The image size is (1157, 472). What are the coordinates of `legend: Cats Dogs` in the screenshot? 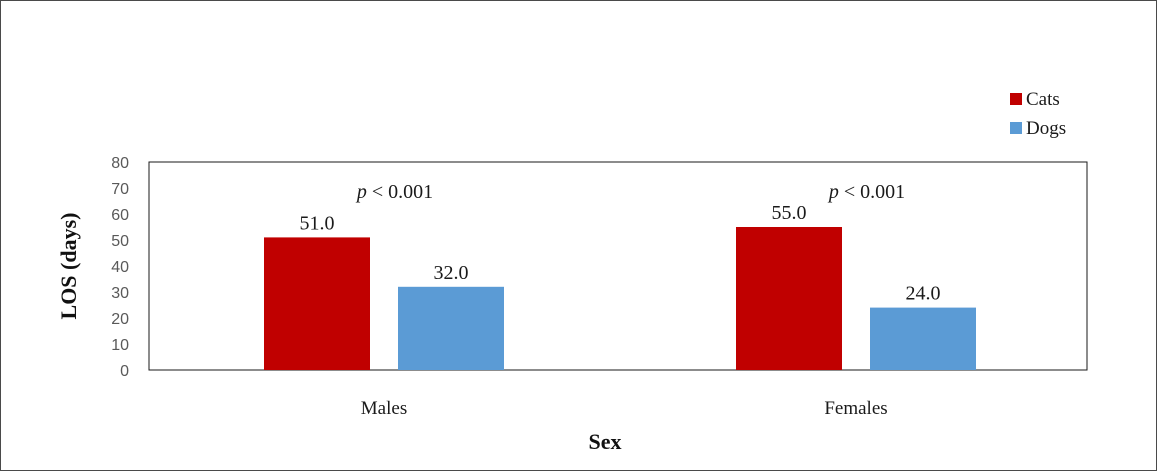 It's located at (1038, 114).